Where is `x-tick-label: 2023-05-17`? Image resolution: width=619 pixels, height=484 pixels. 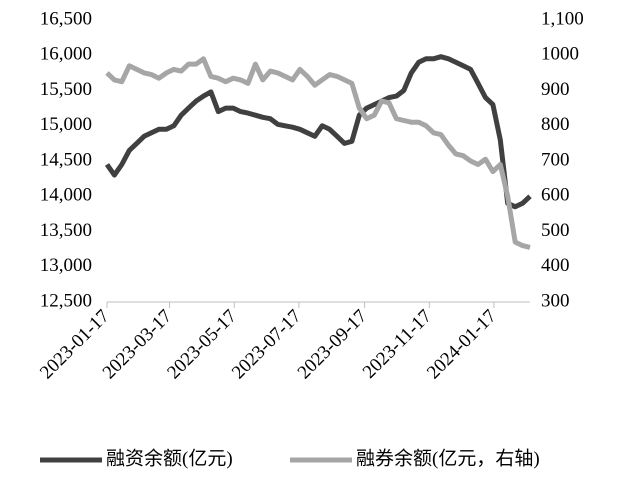
x-tick-label: 2023-05-17 is located at coordinates (202, 345).